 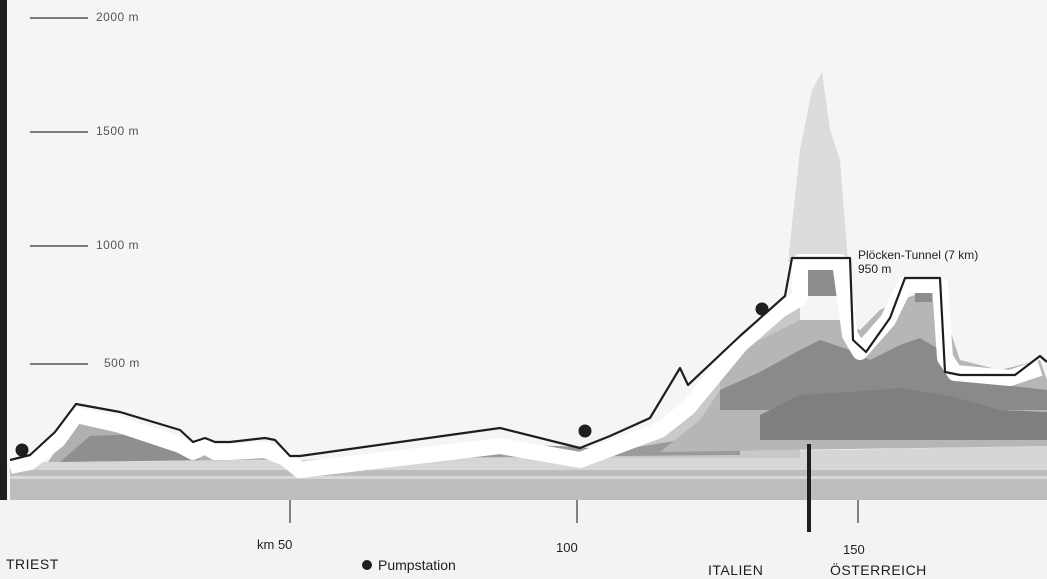 What do you see at coordinates (878, 570) in the screenshot?
I see `place-oesterreich: ÖSTERREICH` at bounding box center [878, 570].